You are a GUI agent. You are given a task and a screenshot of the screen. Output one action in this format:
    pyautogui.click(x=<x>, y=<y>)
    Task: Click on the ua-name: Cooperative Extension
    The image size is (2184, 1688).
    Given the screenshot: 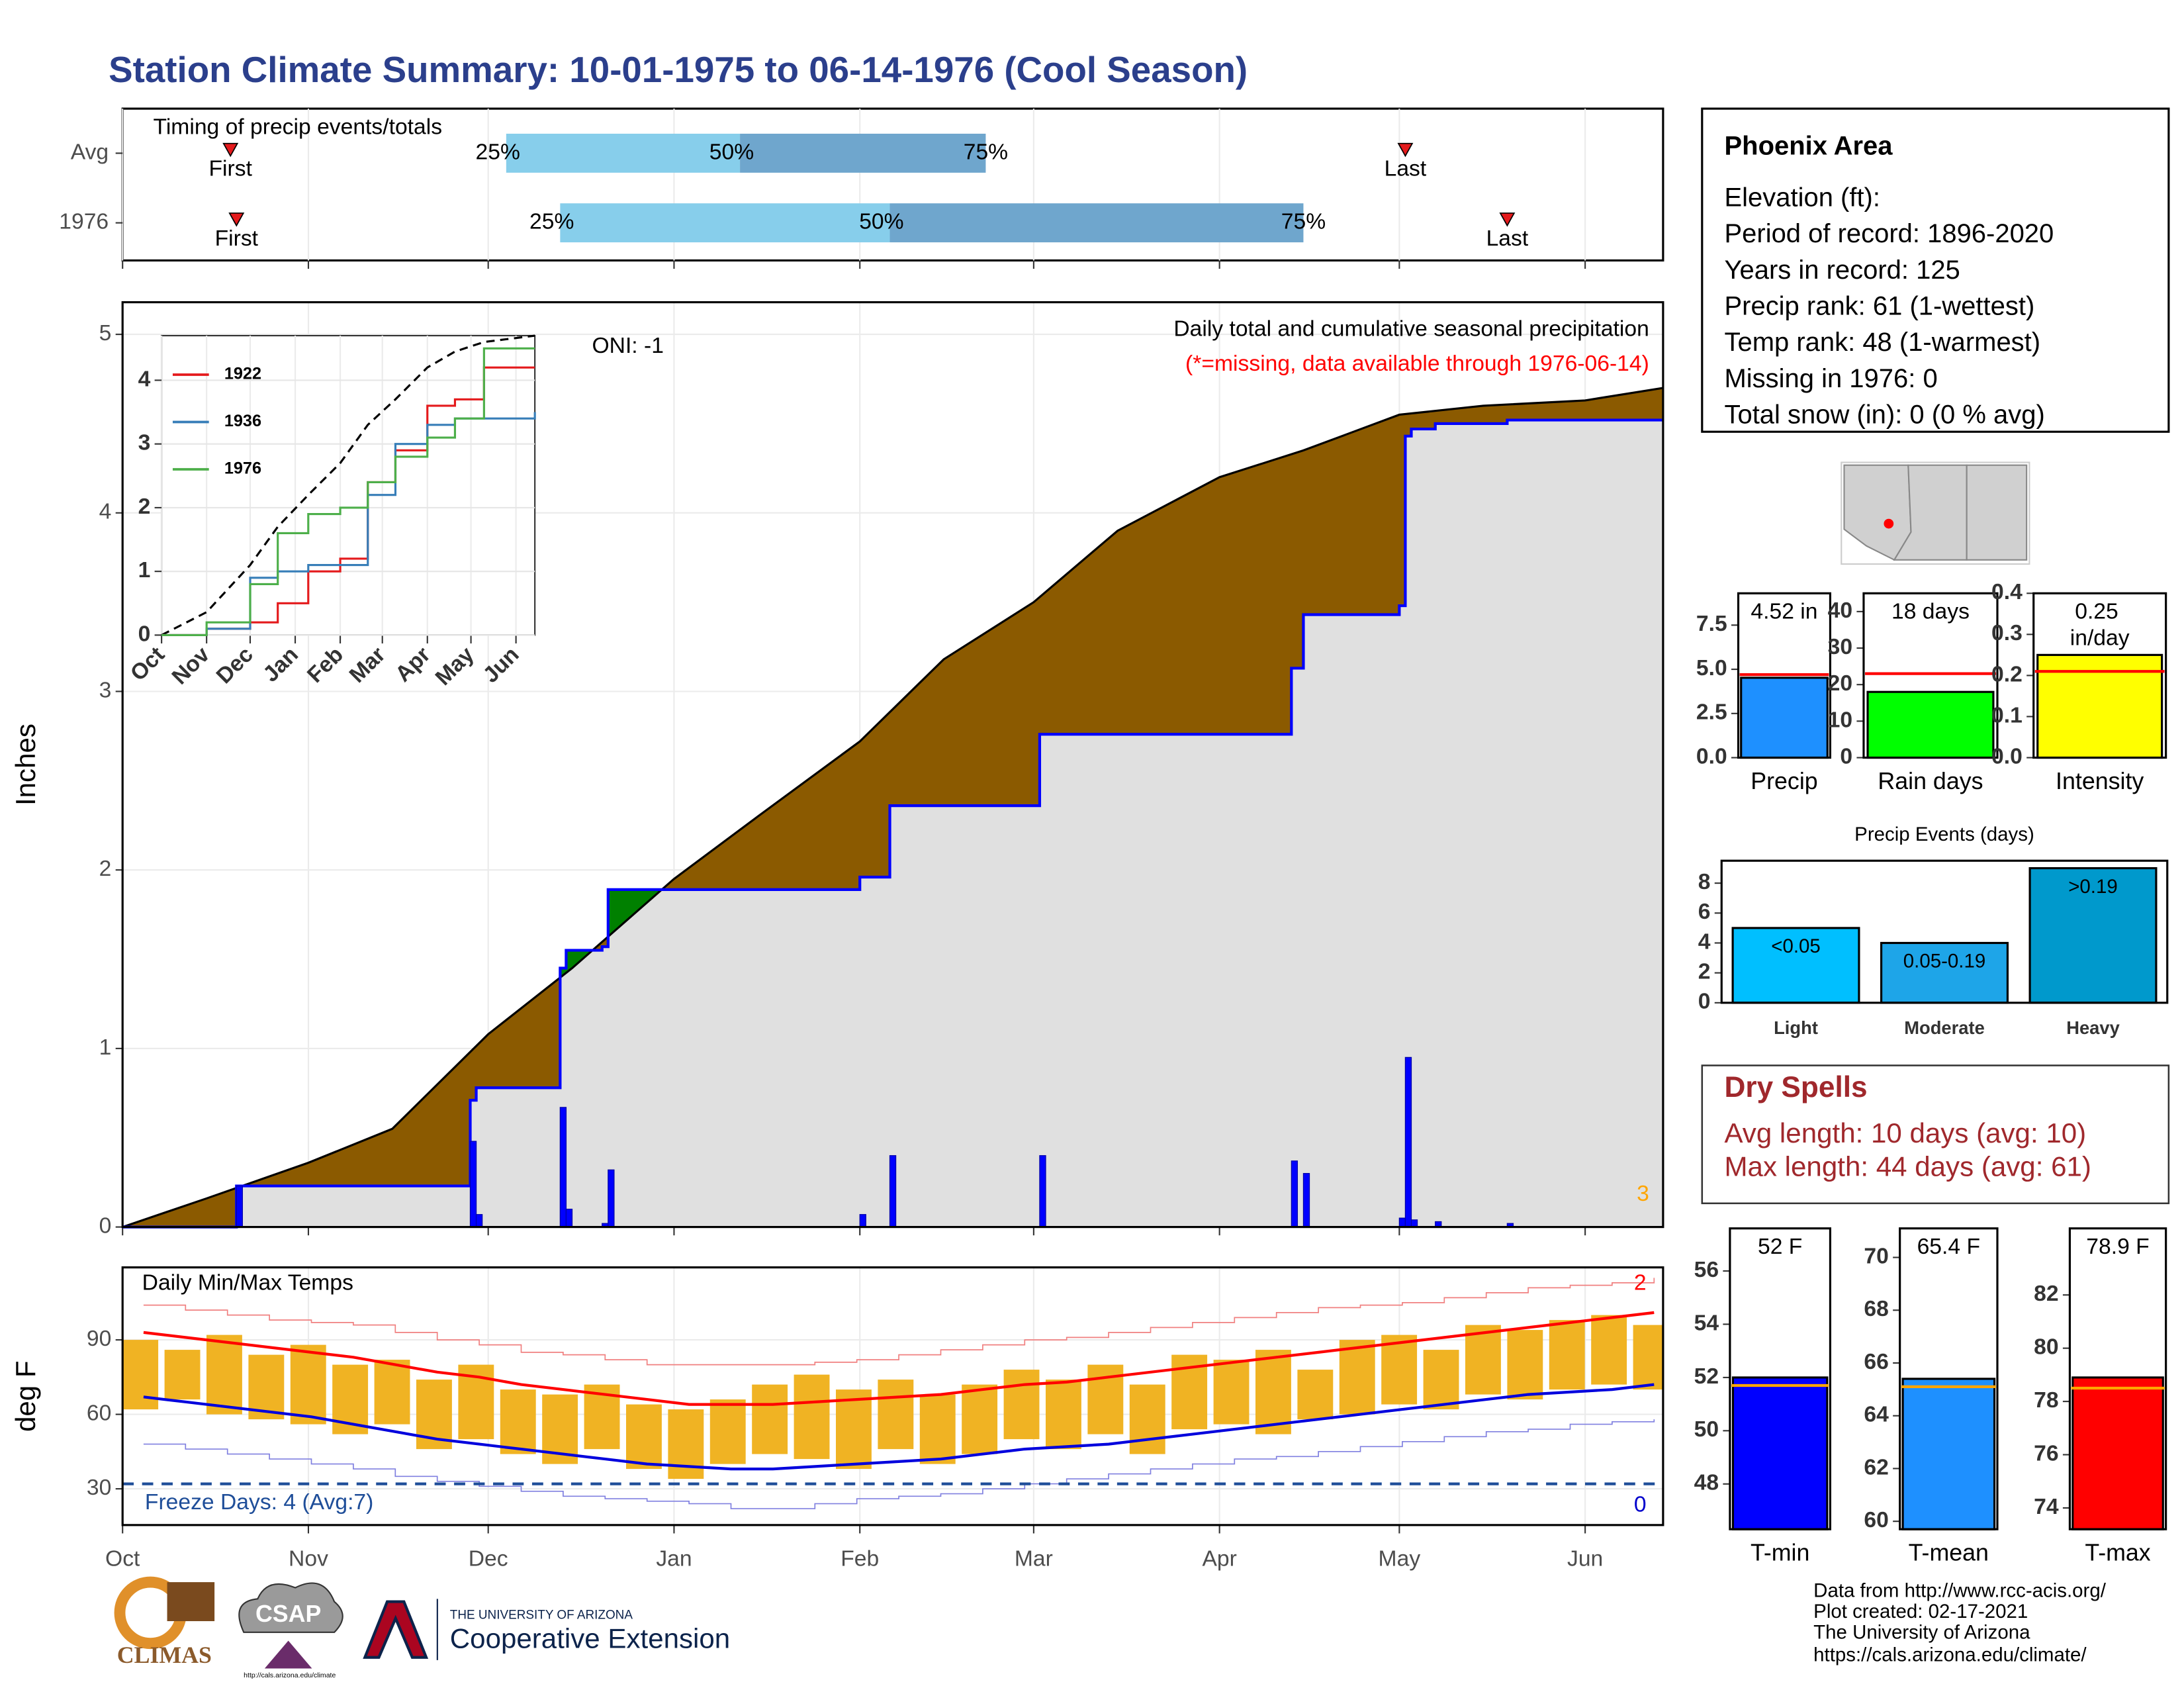 What is the action you would take?
    pyautogui.click(x=590, y=1638)
    